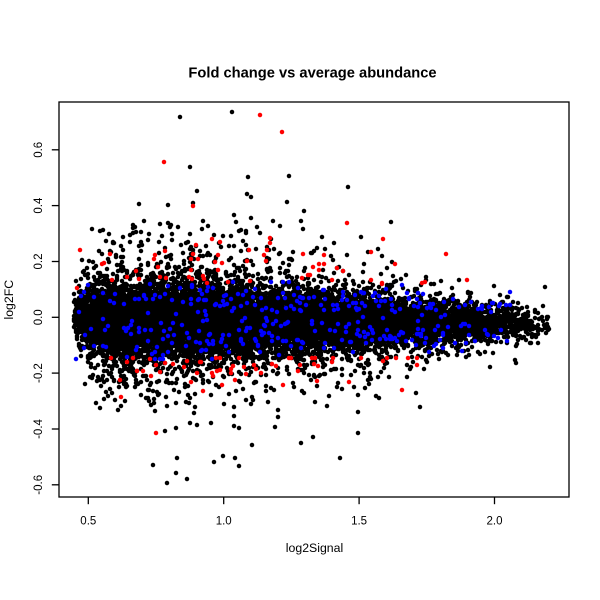 Image resolution: width=600 pixels, height=600 pixels. What do you see at coordinates (9, 300) in the screenshot?
I see `svg-text: log2FC` at bounding box center [9, 300].